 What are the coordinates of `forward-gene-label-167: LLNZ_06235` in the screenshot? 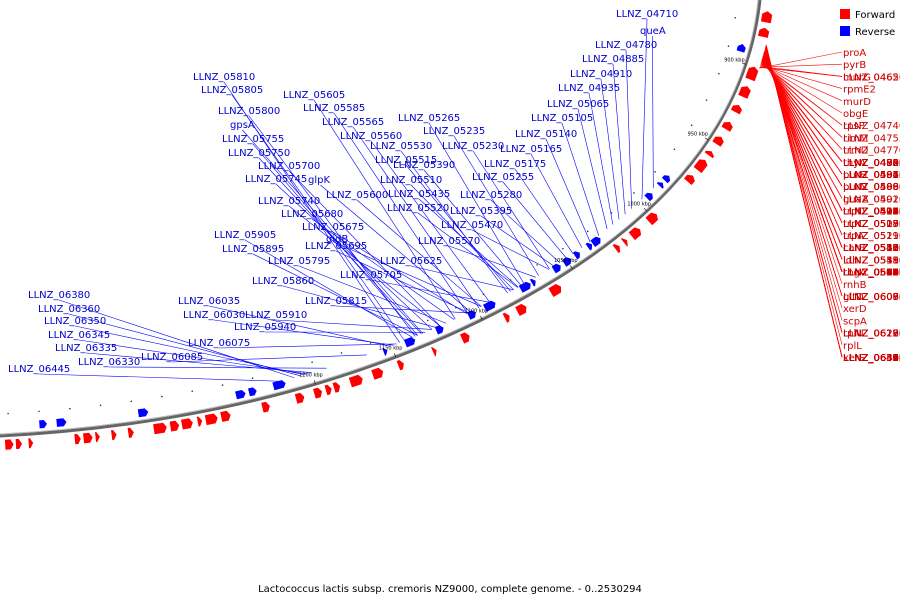 It's located at (871, 334).